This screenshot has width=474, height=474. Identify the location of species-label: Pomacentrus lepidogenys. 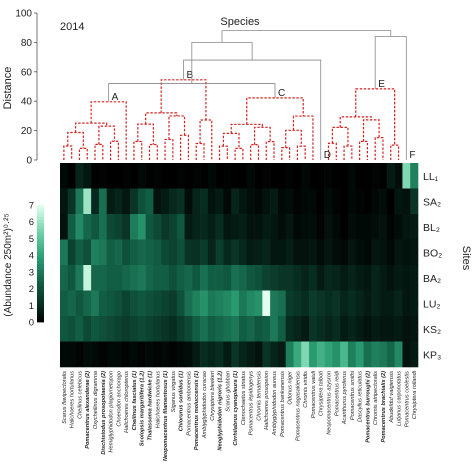
(252, 403).